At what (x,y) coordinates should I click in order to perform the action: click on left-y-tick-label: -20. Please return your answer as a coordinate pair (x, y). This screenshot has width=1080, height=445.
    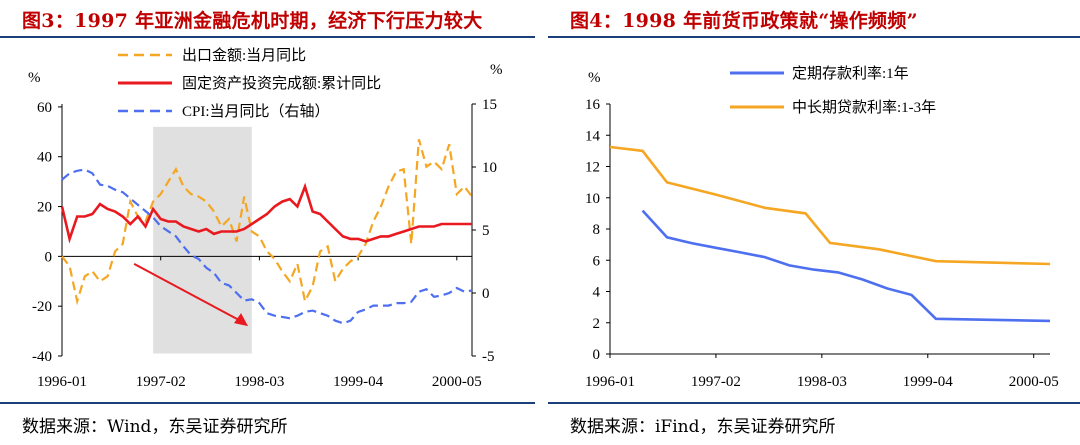
    Looking at the image, I should click on (42, 307).